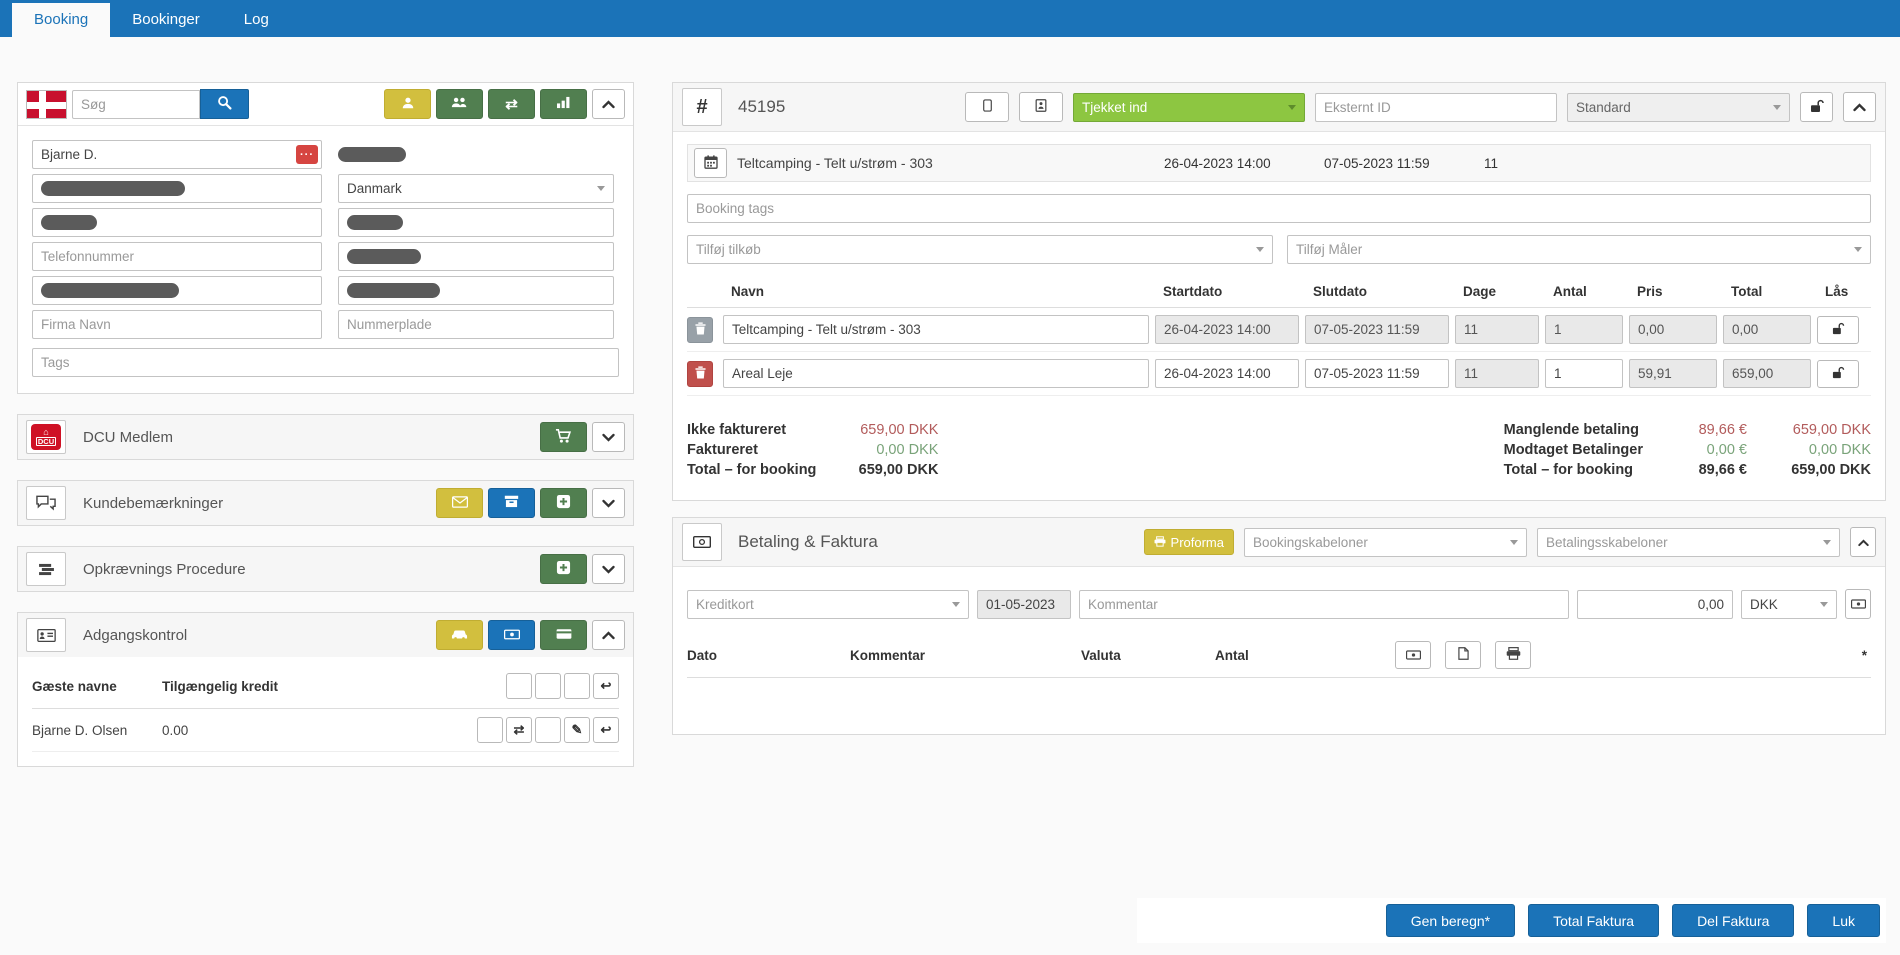  Describe the element at coordinates (608, 569) in the screenshot. I see `dunning-expand-button` at that location.